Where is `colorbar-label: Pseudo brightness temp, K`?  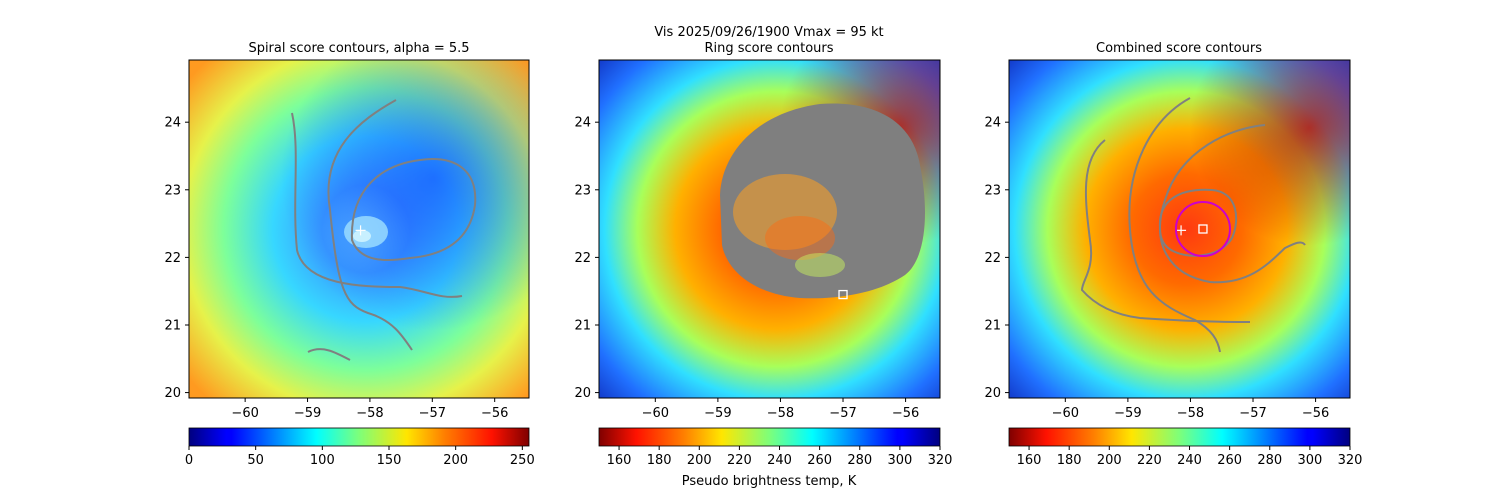
colorbar-label: Pseudo brightness temp, K is located at coordinates (769, 481).